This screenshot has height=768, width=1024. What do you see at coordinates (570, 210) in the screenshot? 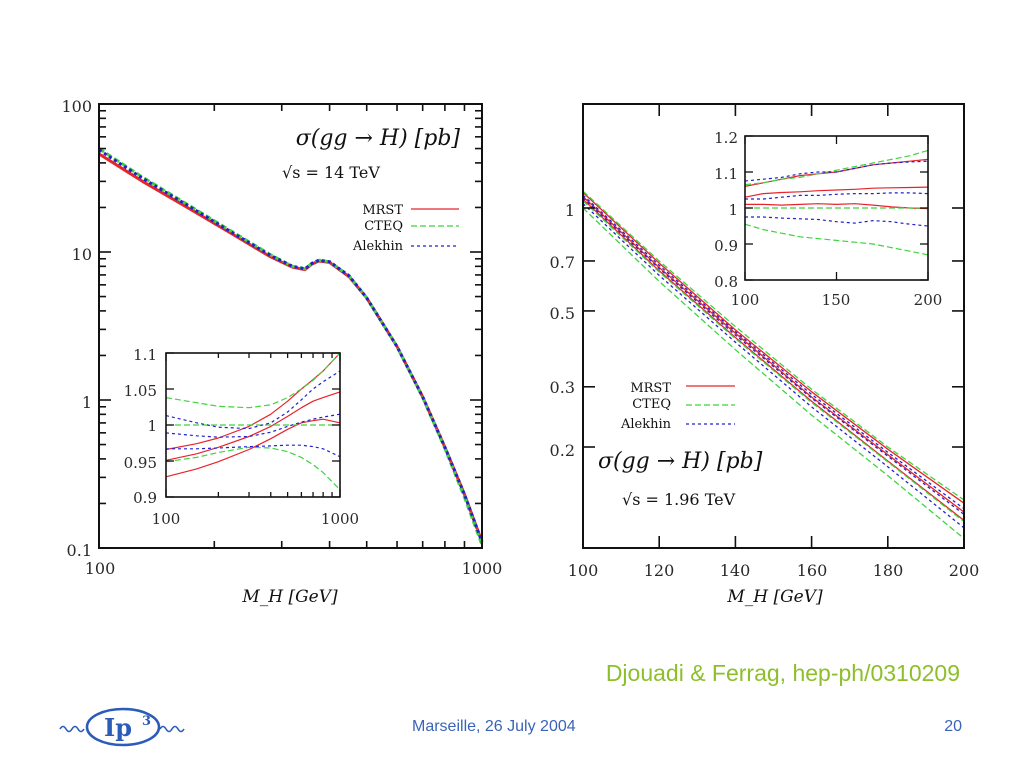
I see `tevatron-y-tick-label: 1` at bounding box center [570, 210].